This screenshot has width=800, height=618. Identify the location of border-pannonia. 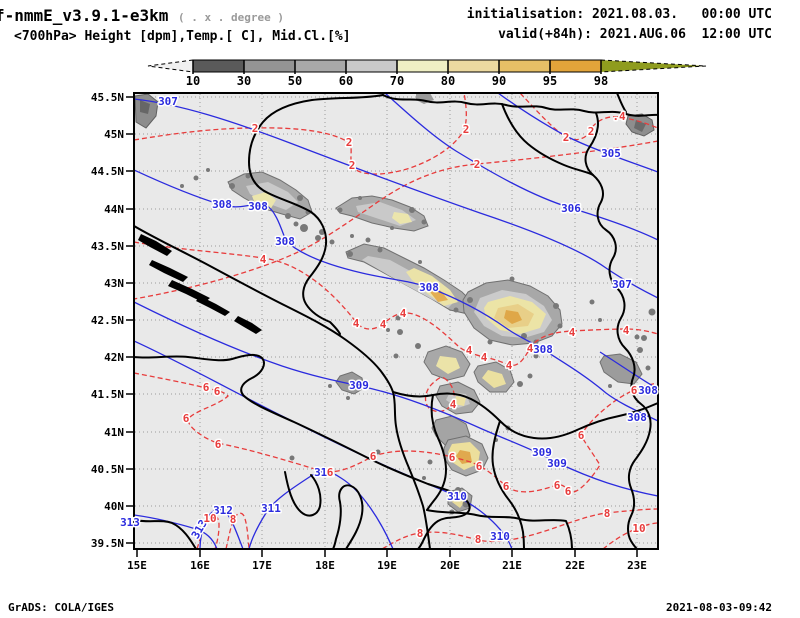
(547, 139).